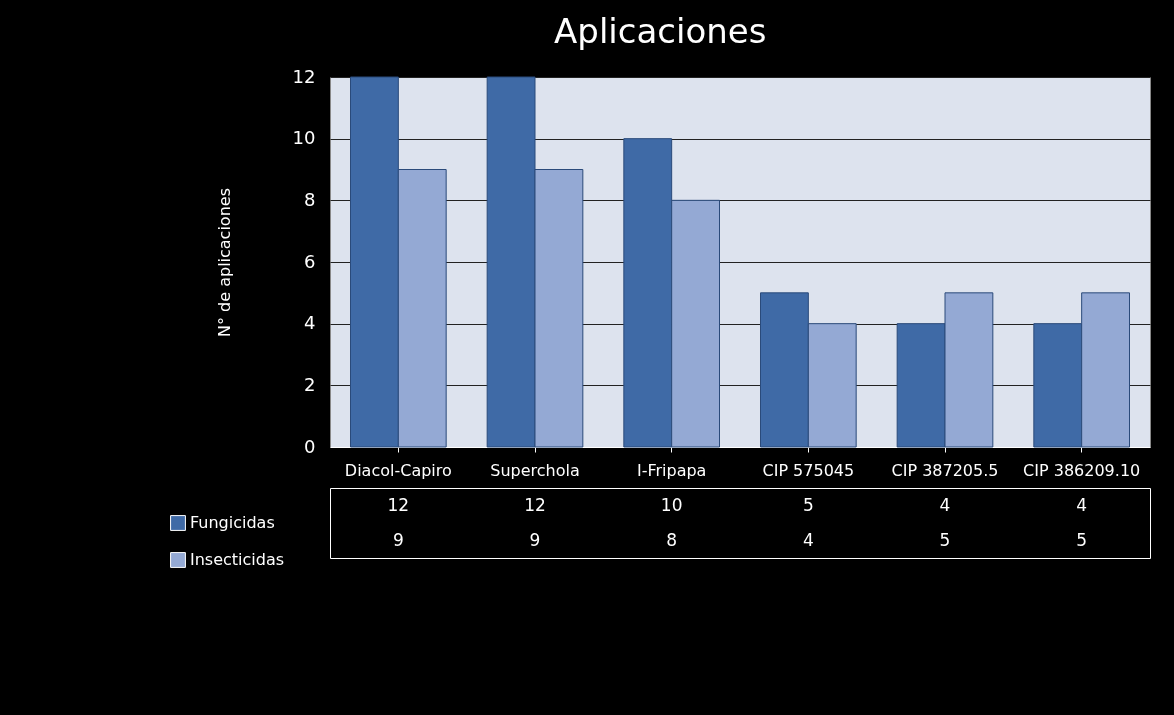 The width and height of the screenshot is (1174, 715). What do you see at coordinates (945, 470) in the screenshot?
I see `x-tick-label: CIP 387205.5` at bounding box center [945, 470].